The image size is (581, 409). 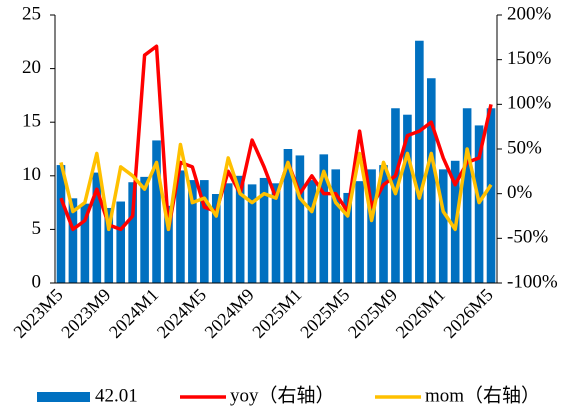 I want to click on x-tick-label: 2026M1, so click(x=420, y=313).